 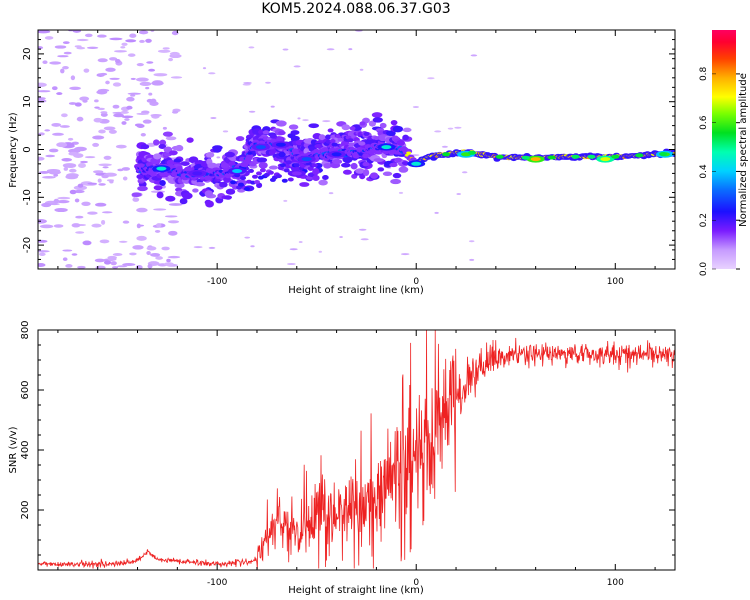 I want to click on x-tick-label: -100, so click(x=217, y=583).